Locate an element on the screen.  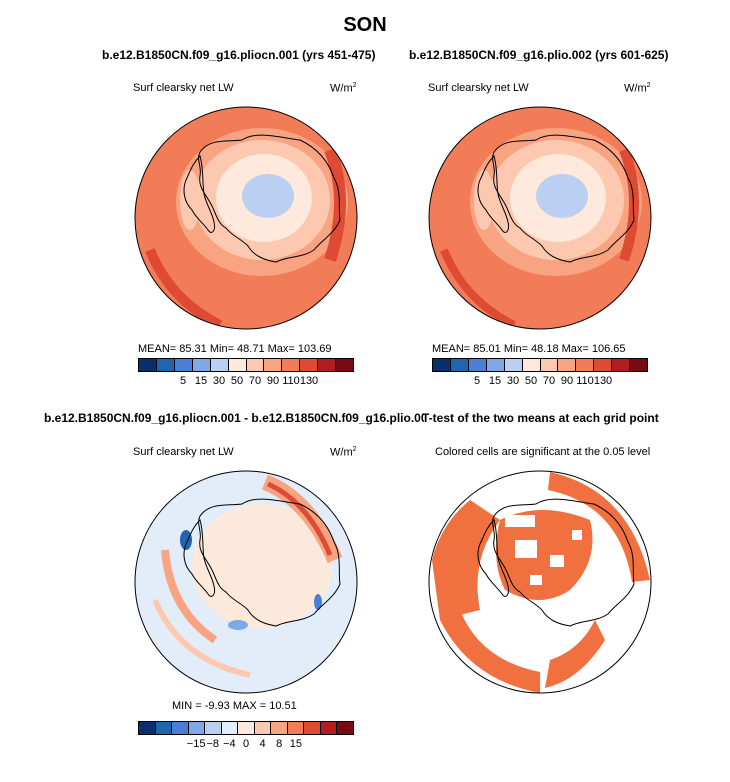
panel1-units: W/m2 is located at coordinates (343, 88).